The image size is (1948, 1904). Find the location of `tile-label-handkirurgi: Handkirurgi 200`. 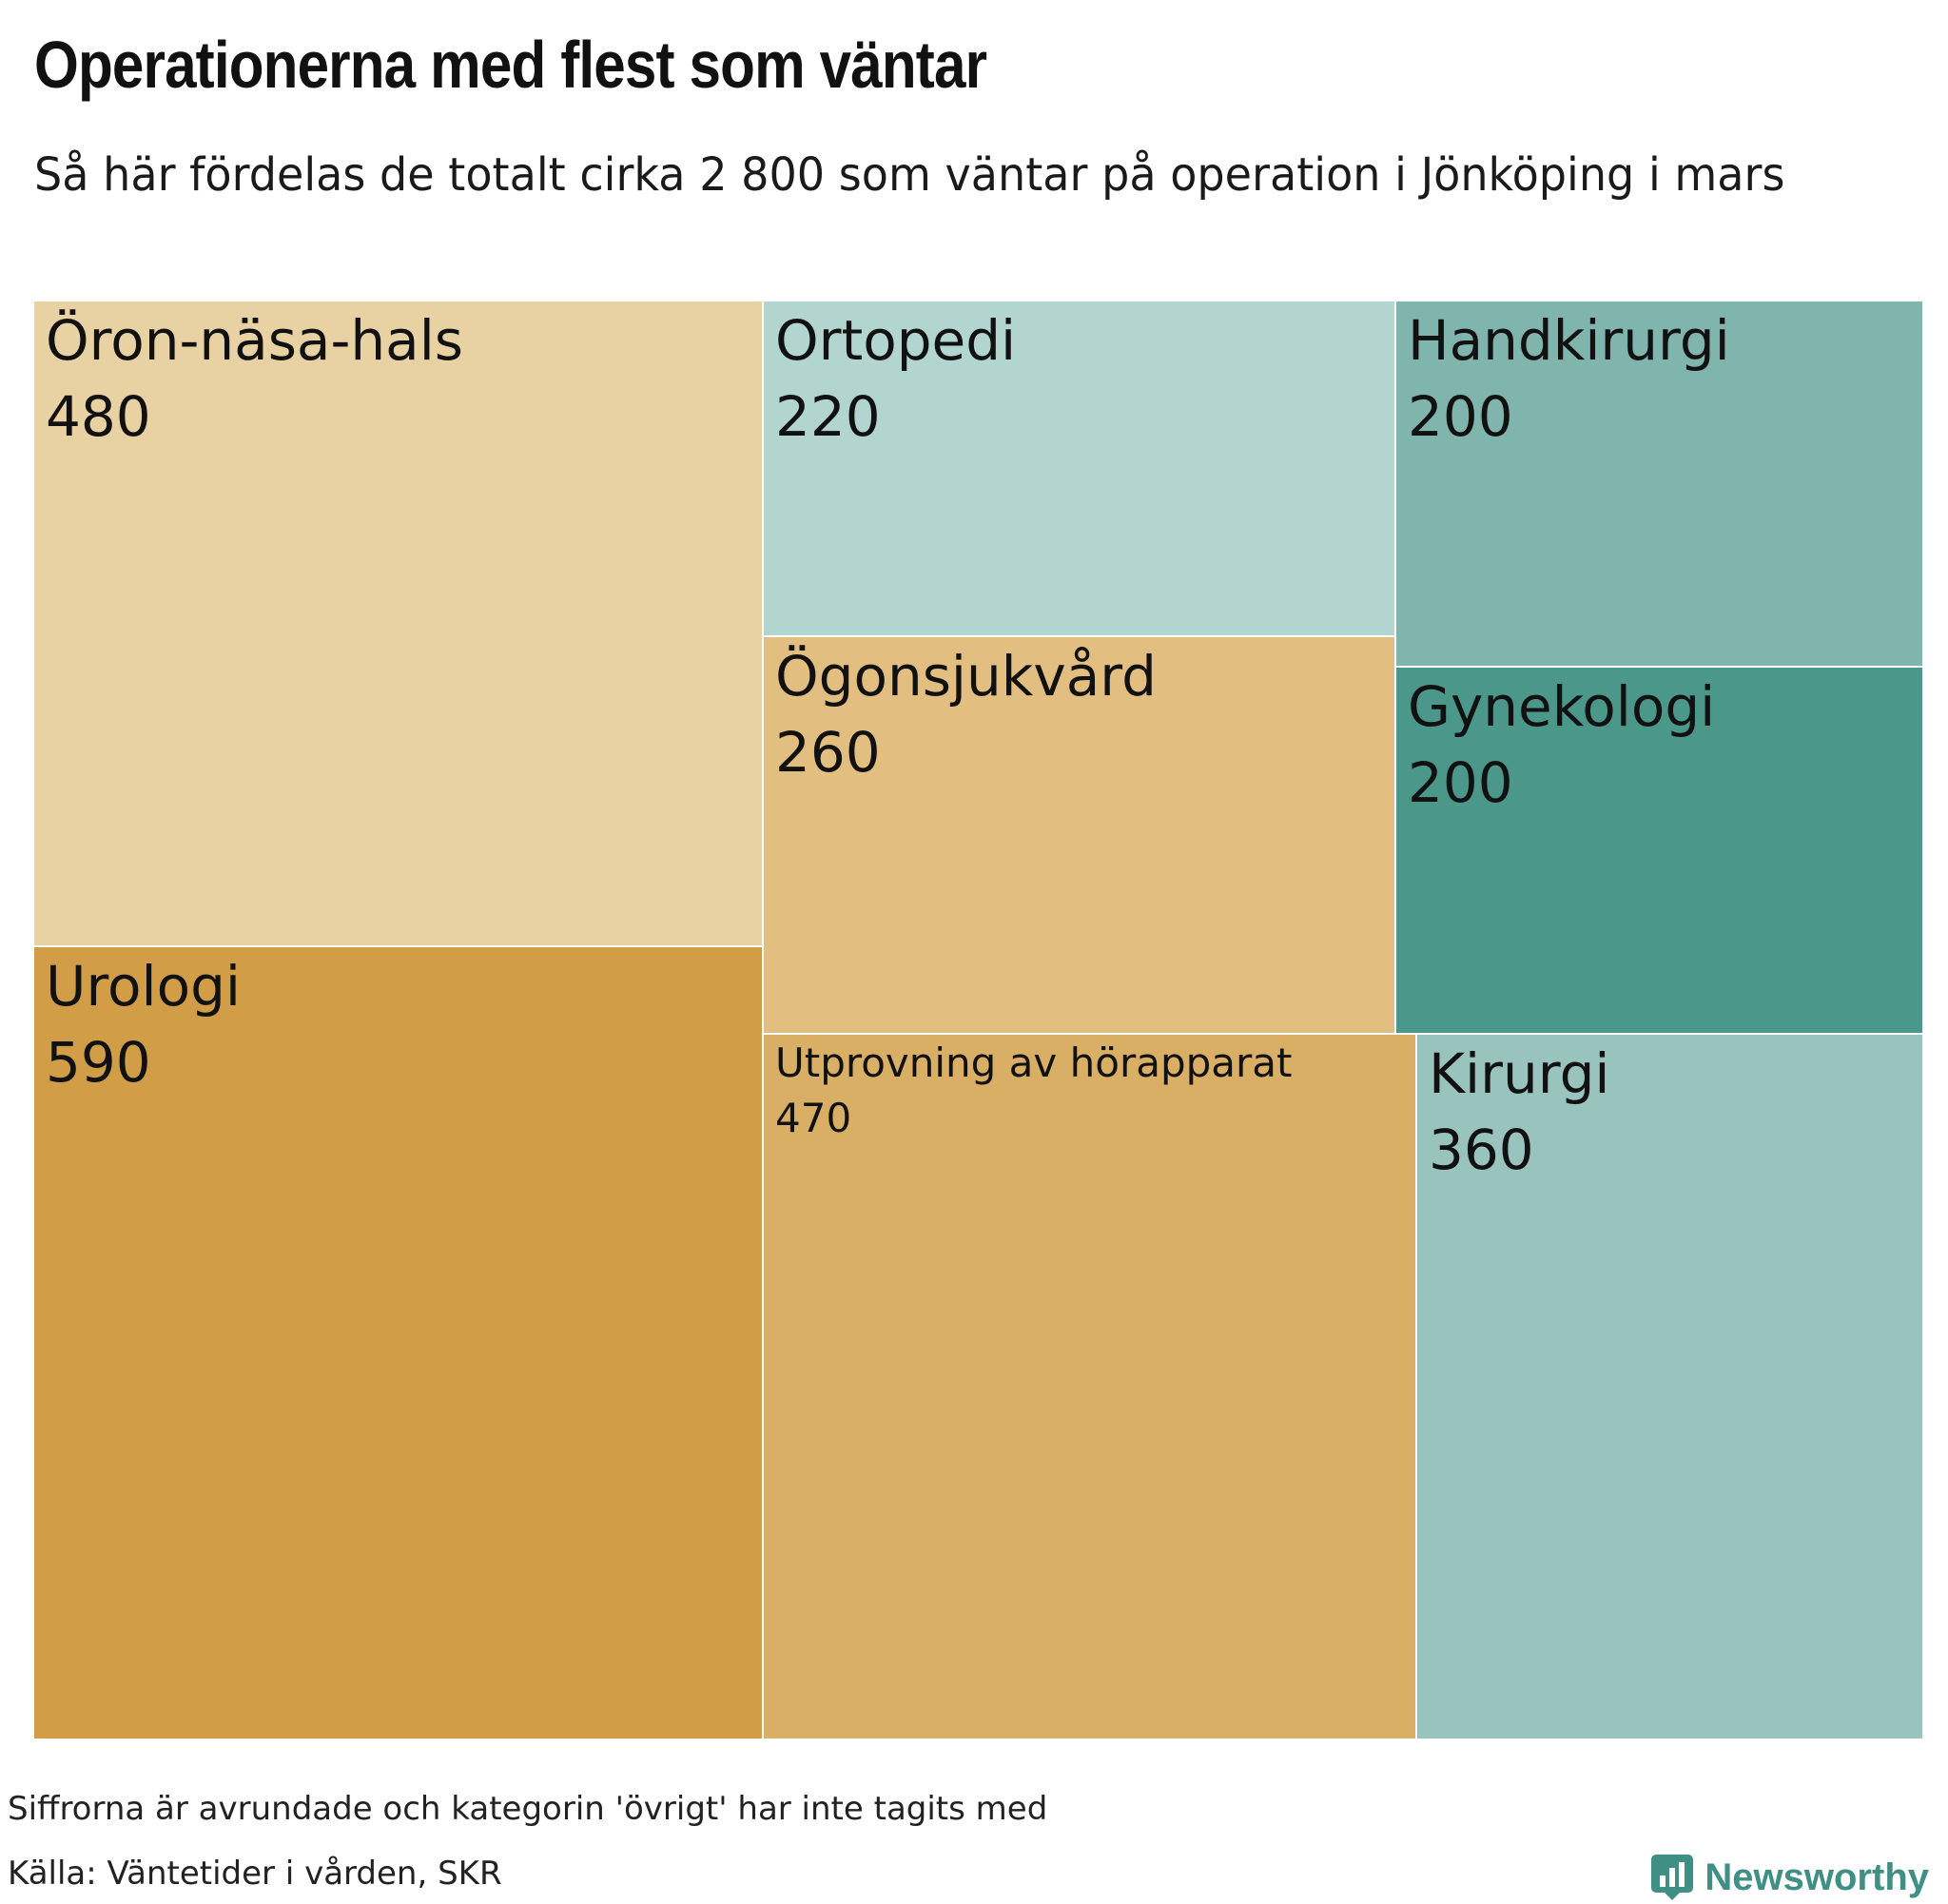

tile-label-handkirurgi: Handkirurgi 200 is located at coordinates (1569, 378).